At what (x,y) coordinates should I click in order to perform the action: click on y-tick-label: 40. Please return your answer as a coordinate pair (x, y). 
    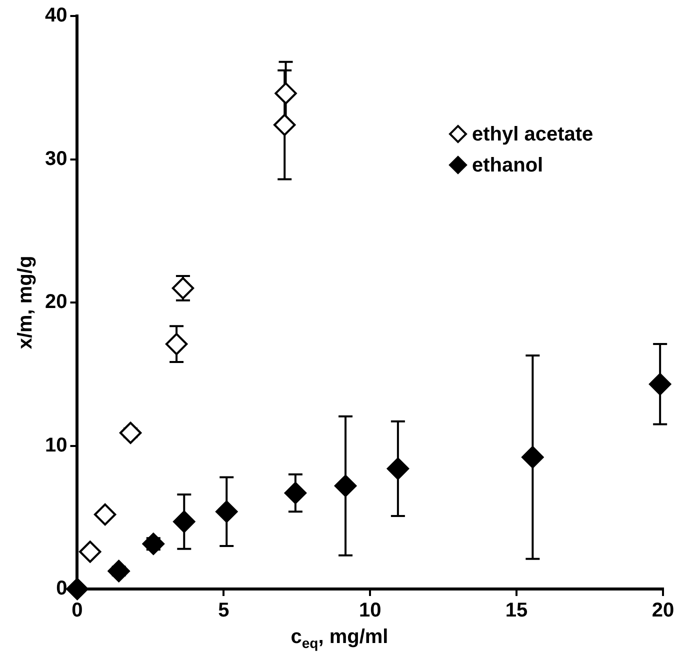
    Looking at the image, I should click on (56, 15).